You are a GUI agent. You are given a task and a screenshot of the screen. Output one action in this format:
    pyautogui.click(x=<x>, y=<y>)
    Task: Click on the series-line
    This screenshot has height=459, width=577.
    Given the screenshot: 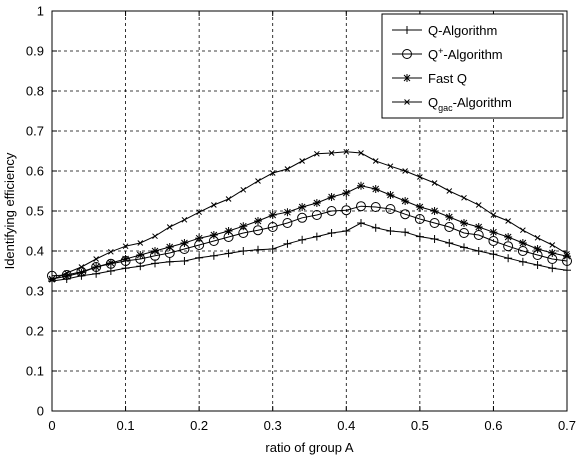 What is the action you would take?
    pyautogui.click(x=309, y=241)
    